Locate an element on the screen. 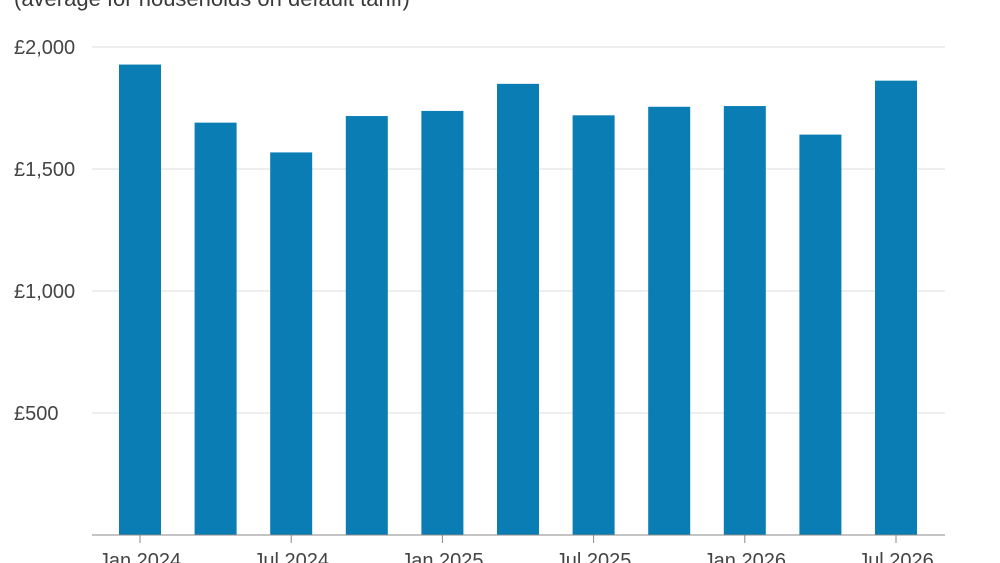  y-tick-label: £1,000 is located at coordinates (44, 292).